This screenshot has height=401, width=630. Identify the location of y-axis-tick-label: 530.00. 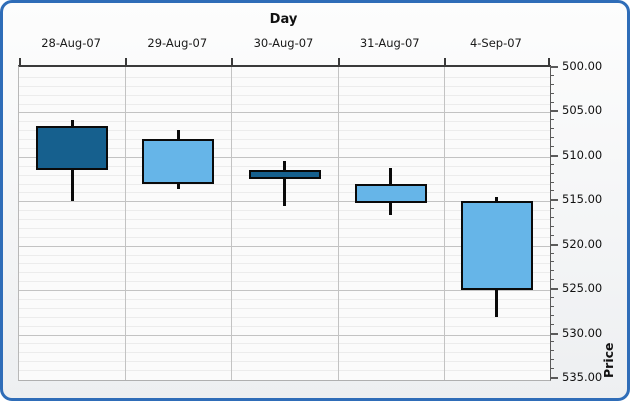
(582, 332).